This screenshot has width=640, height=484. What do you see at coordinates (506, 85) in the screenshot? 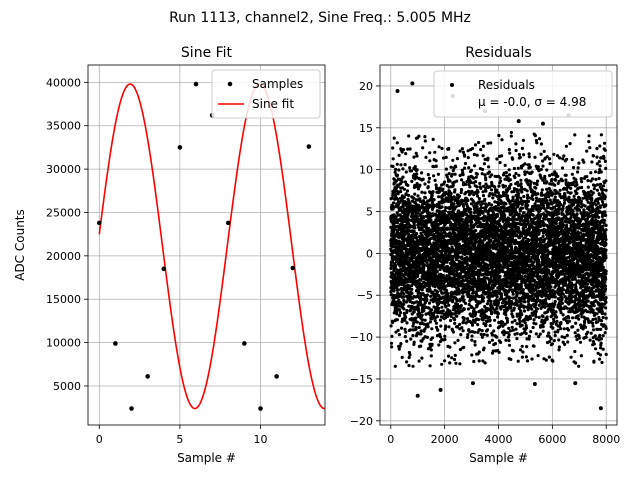
I see `legend-residuals-label: Residuals` at bounding box center [506, 85].